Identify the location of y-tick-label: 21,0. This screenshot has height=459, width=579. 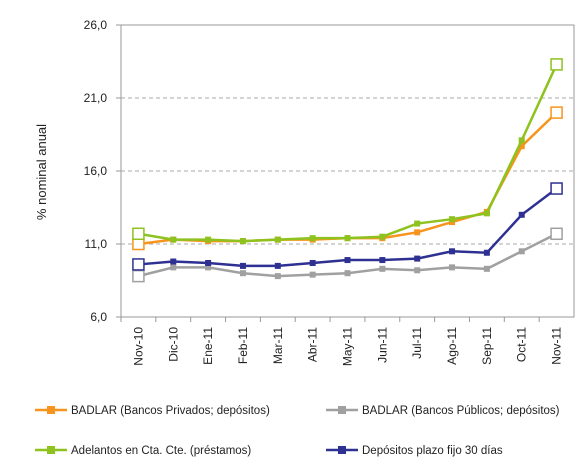
(96, 98).